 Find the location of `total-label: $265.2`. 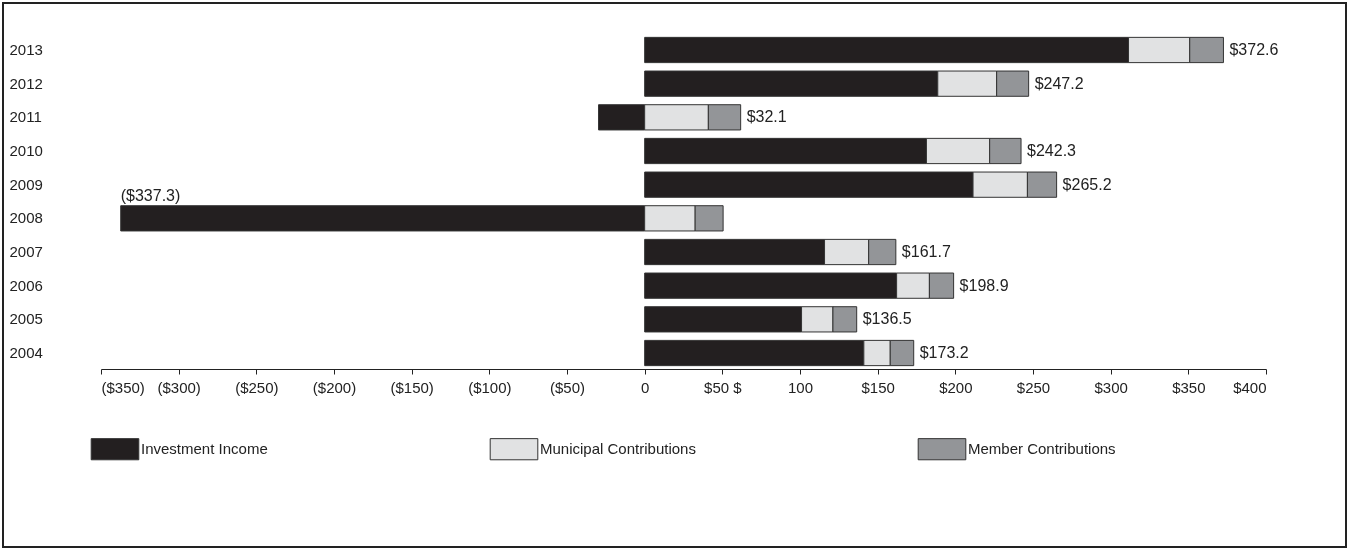

total-label: $265.2 is located at coordinates (1087, 184).